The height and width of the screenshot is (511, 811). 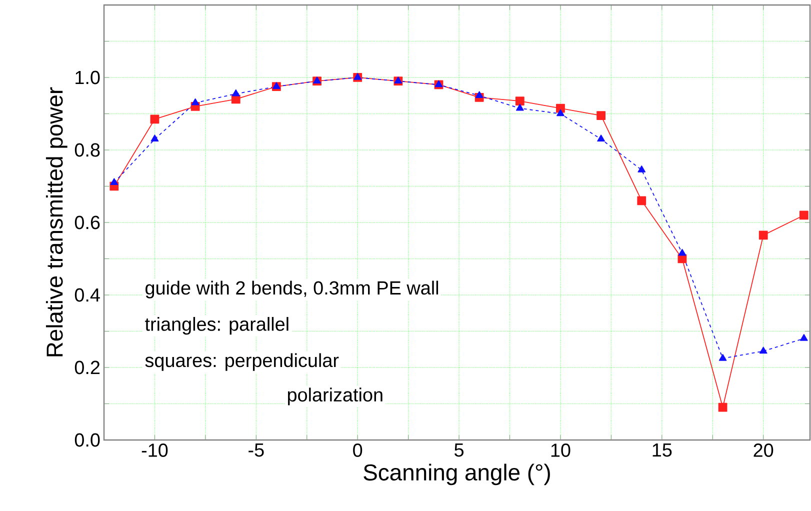 I want to click on y-tick-label: 0.4, so click(x=87, y=295).